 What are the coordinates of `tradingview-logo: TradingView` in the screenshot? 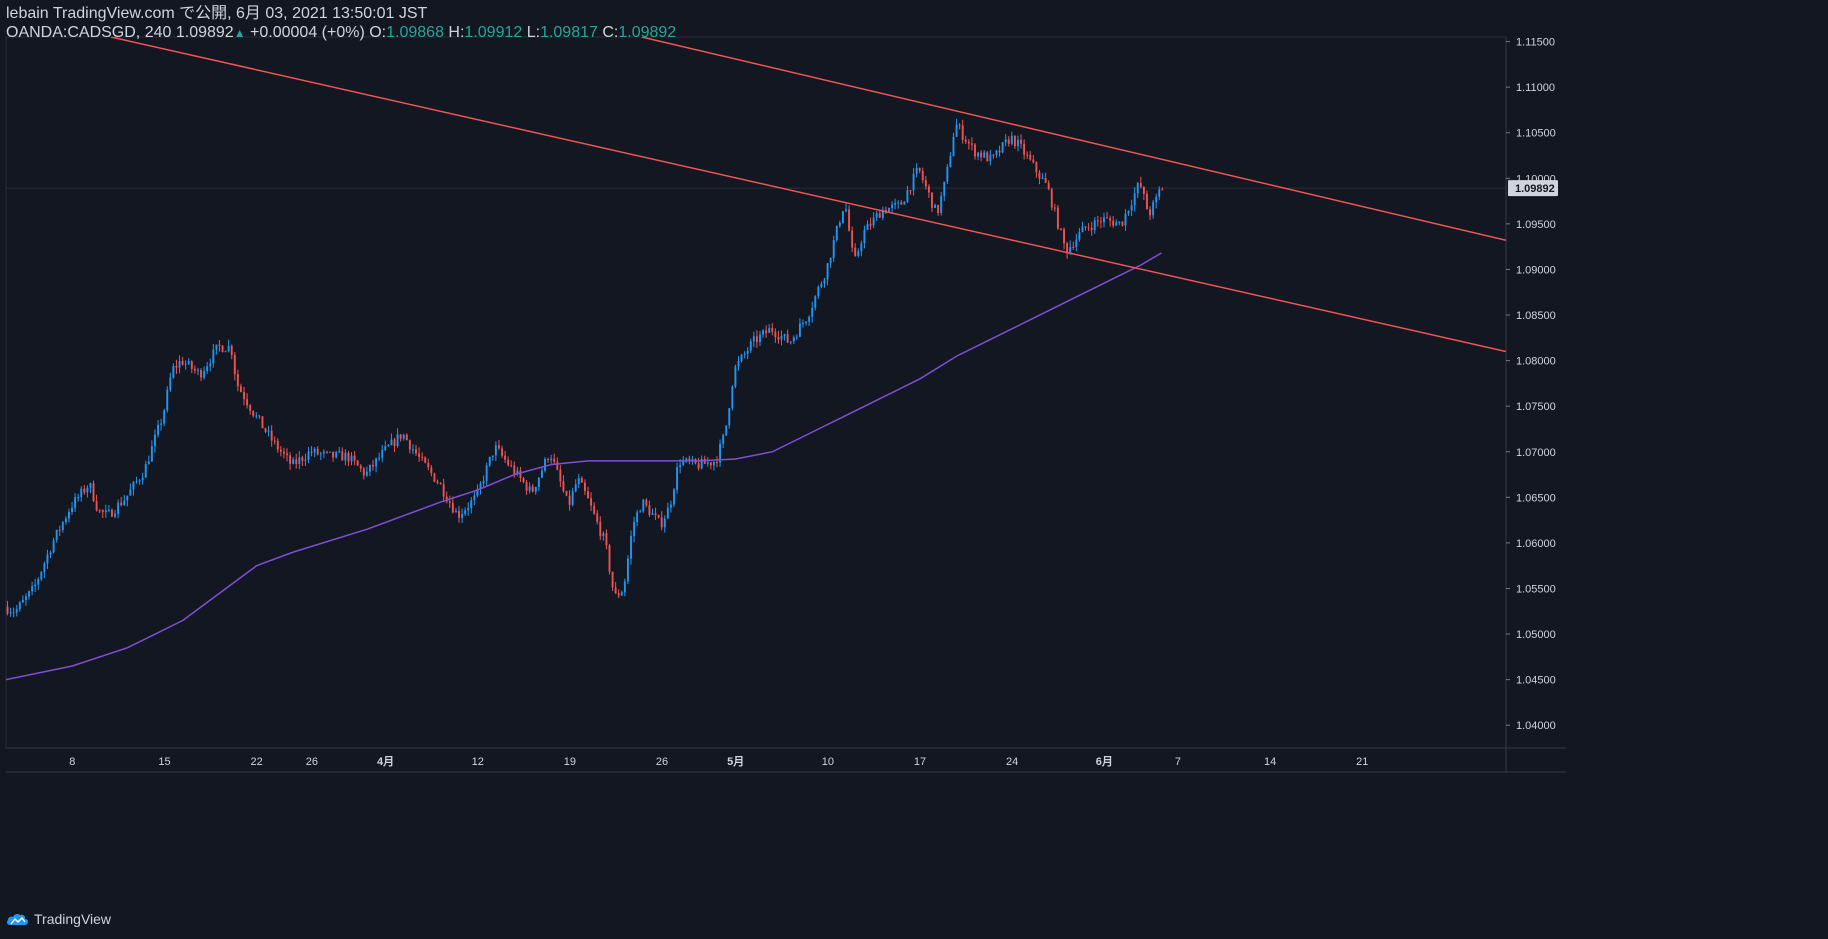 It's located at (58, 919).